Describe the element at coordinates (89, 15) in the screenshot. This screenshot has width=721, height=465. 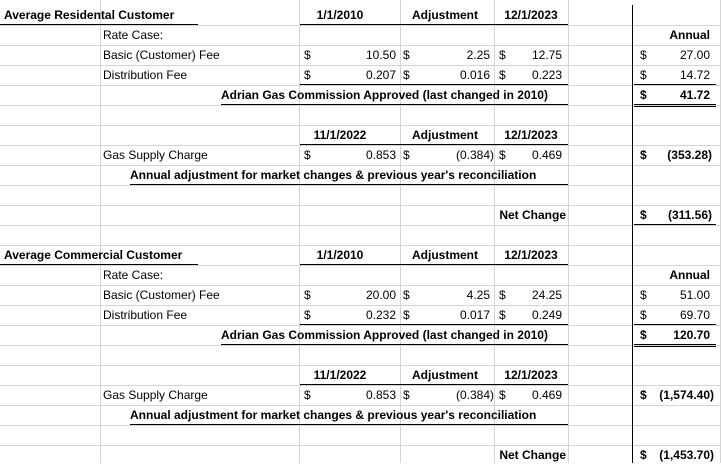
I see `section-title: Average Residental Customer` at that location.